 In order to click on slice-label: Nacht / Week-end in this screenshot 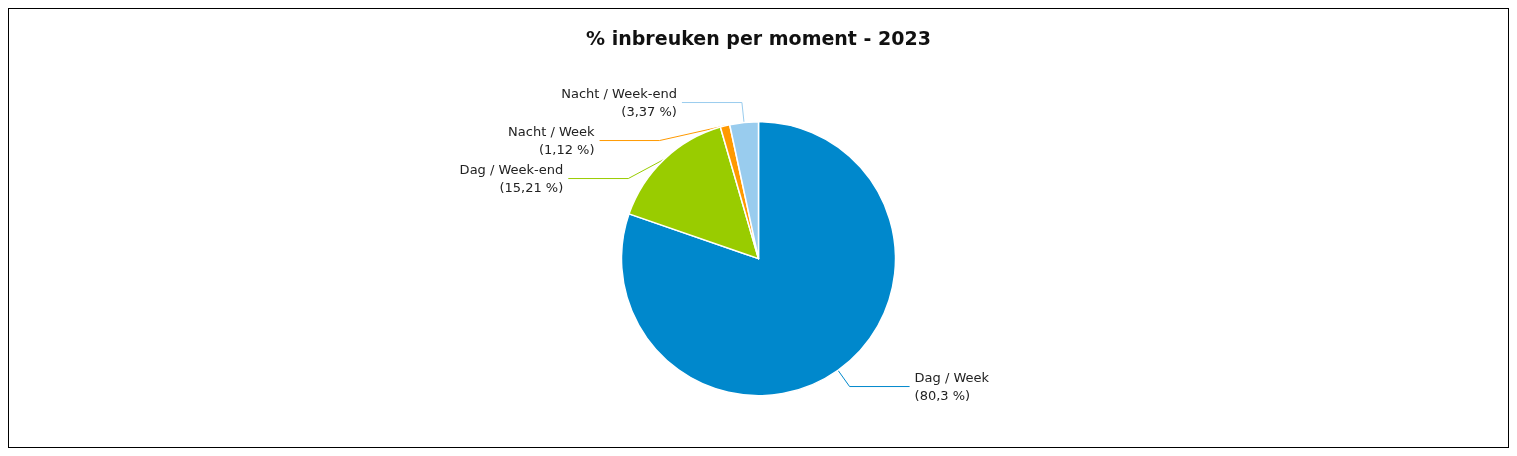, I will do `click(619, 94)`.